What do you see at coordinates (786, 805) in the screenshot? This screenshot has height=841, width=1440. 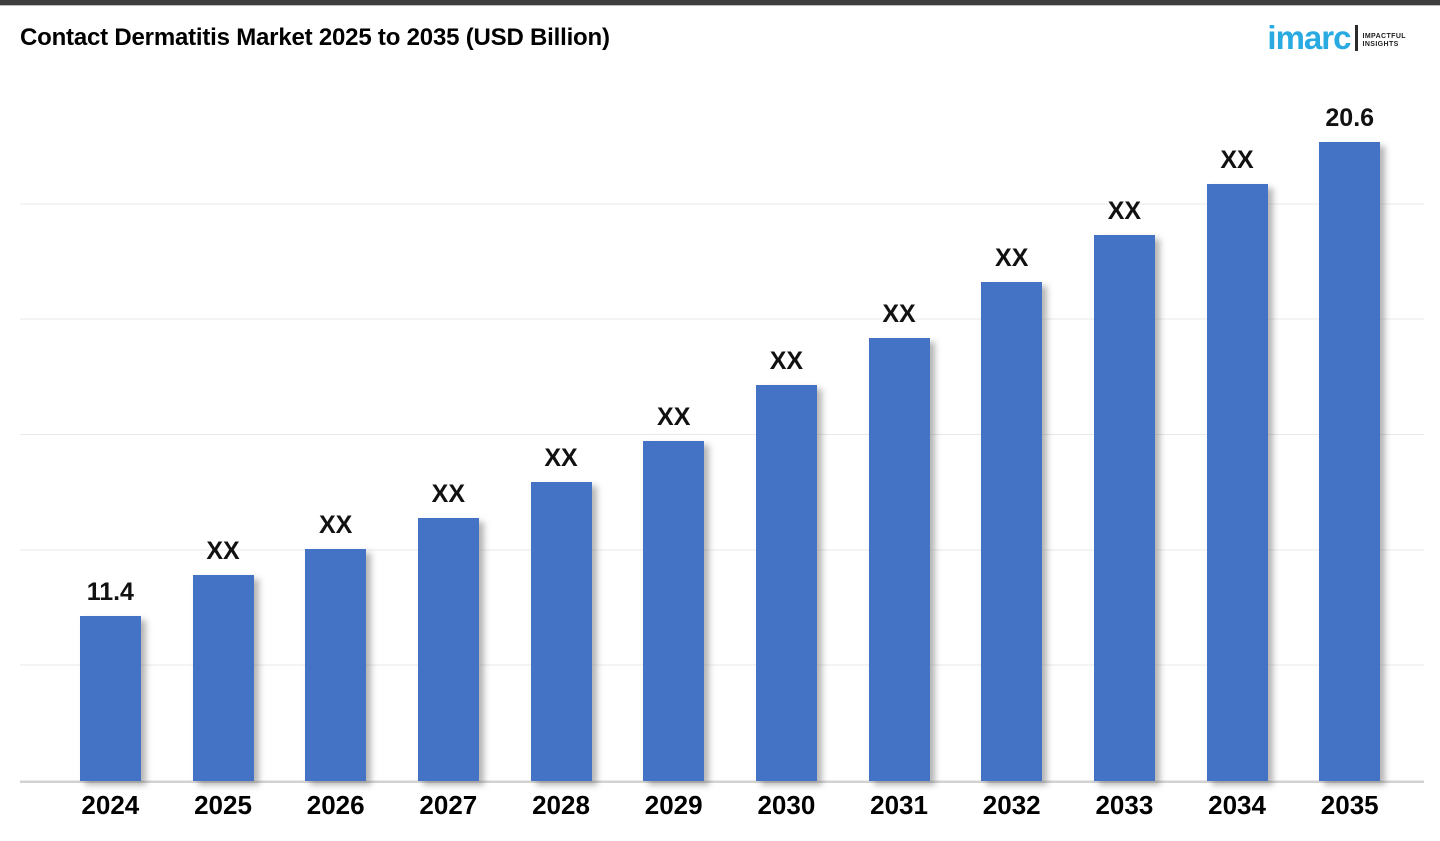 I see `x-axis-label-2030: 2030` at bounding box center [786, 805].